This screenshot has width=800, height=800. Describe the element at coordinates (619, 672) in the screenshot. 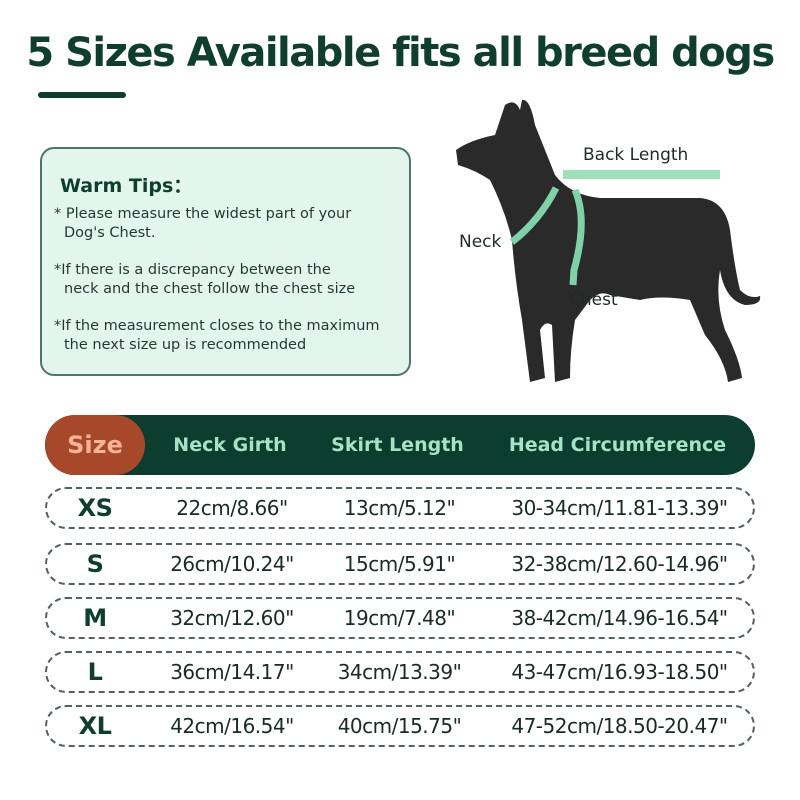

I see `head-circumference-cell: 43-47cm/16.93-18.50"` at that location.